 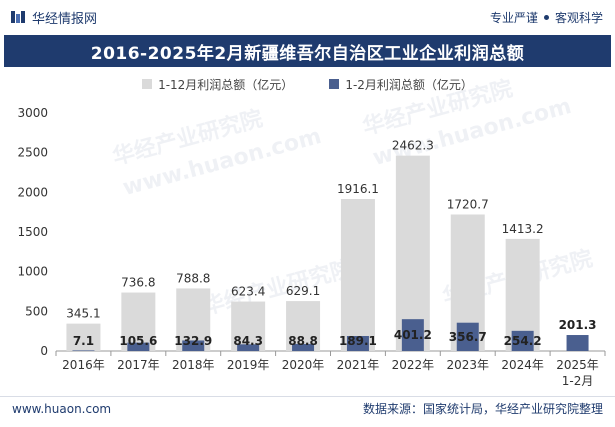 I want to click on data-label-series-a: 623.4, so click(x=248, y=292).